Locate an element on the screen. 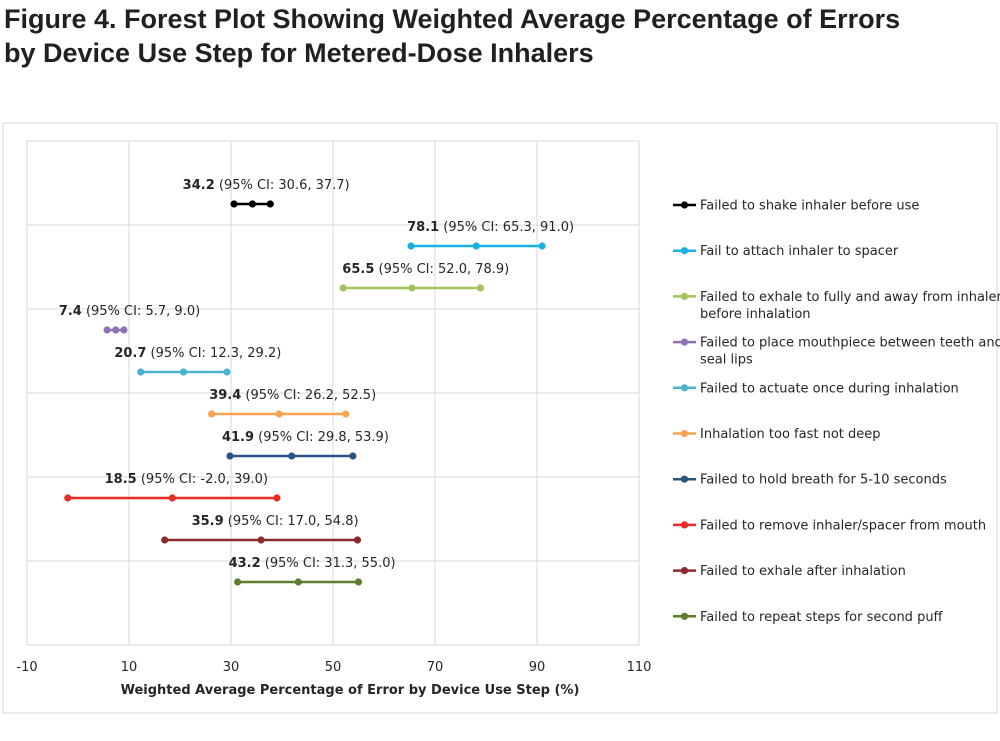 This screenshot has height=741, width=1000. legend-label: before inhalation is located at coordinates (755, 314).